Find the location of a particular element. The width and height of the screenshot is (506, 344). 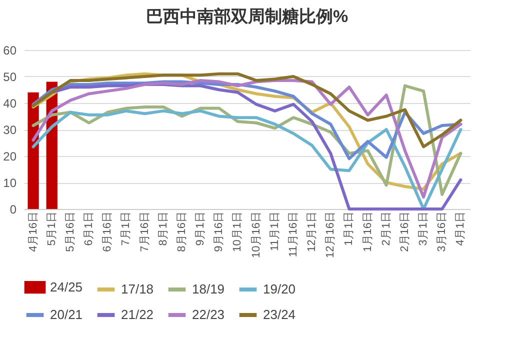

x-tick-label: 5月1日 is located at coordinates (52, 229).